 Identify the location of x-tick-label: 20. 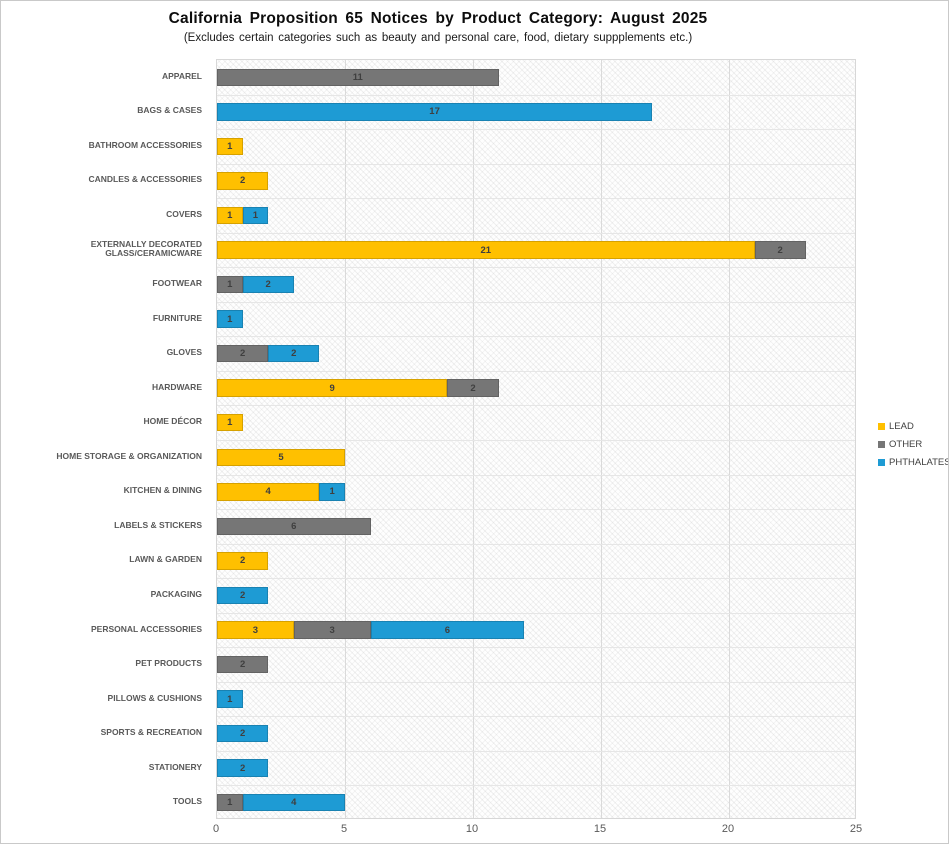
(728, 829).